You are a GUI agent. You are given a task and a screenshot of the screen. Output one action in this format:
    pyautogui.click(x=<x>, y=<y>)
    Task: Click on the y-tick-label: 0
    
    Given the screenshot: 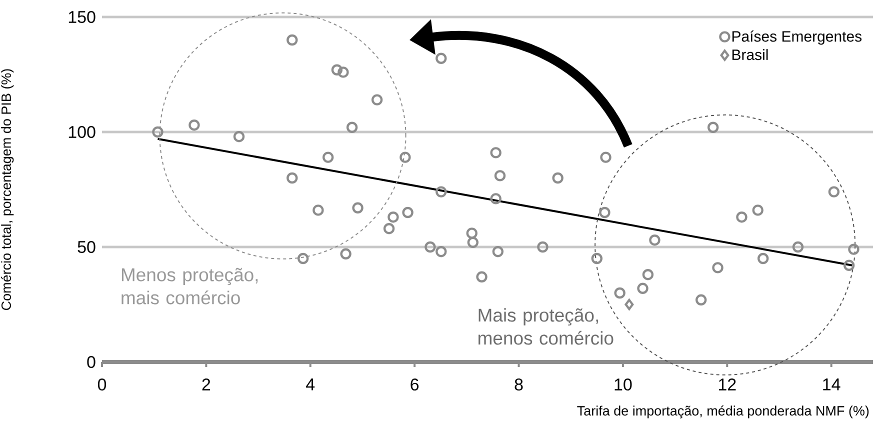 What is the action you would take?
    pyautogui.click(x=91, y=362)
    